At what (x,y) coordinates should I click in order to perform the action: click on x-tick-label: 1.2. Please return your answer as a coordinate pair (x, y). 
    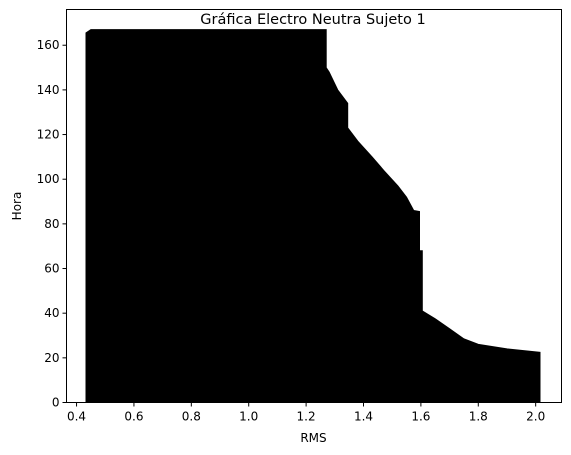
    Looking at the image, I should click on (306, 417).